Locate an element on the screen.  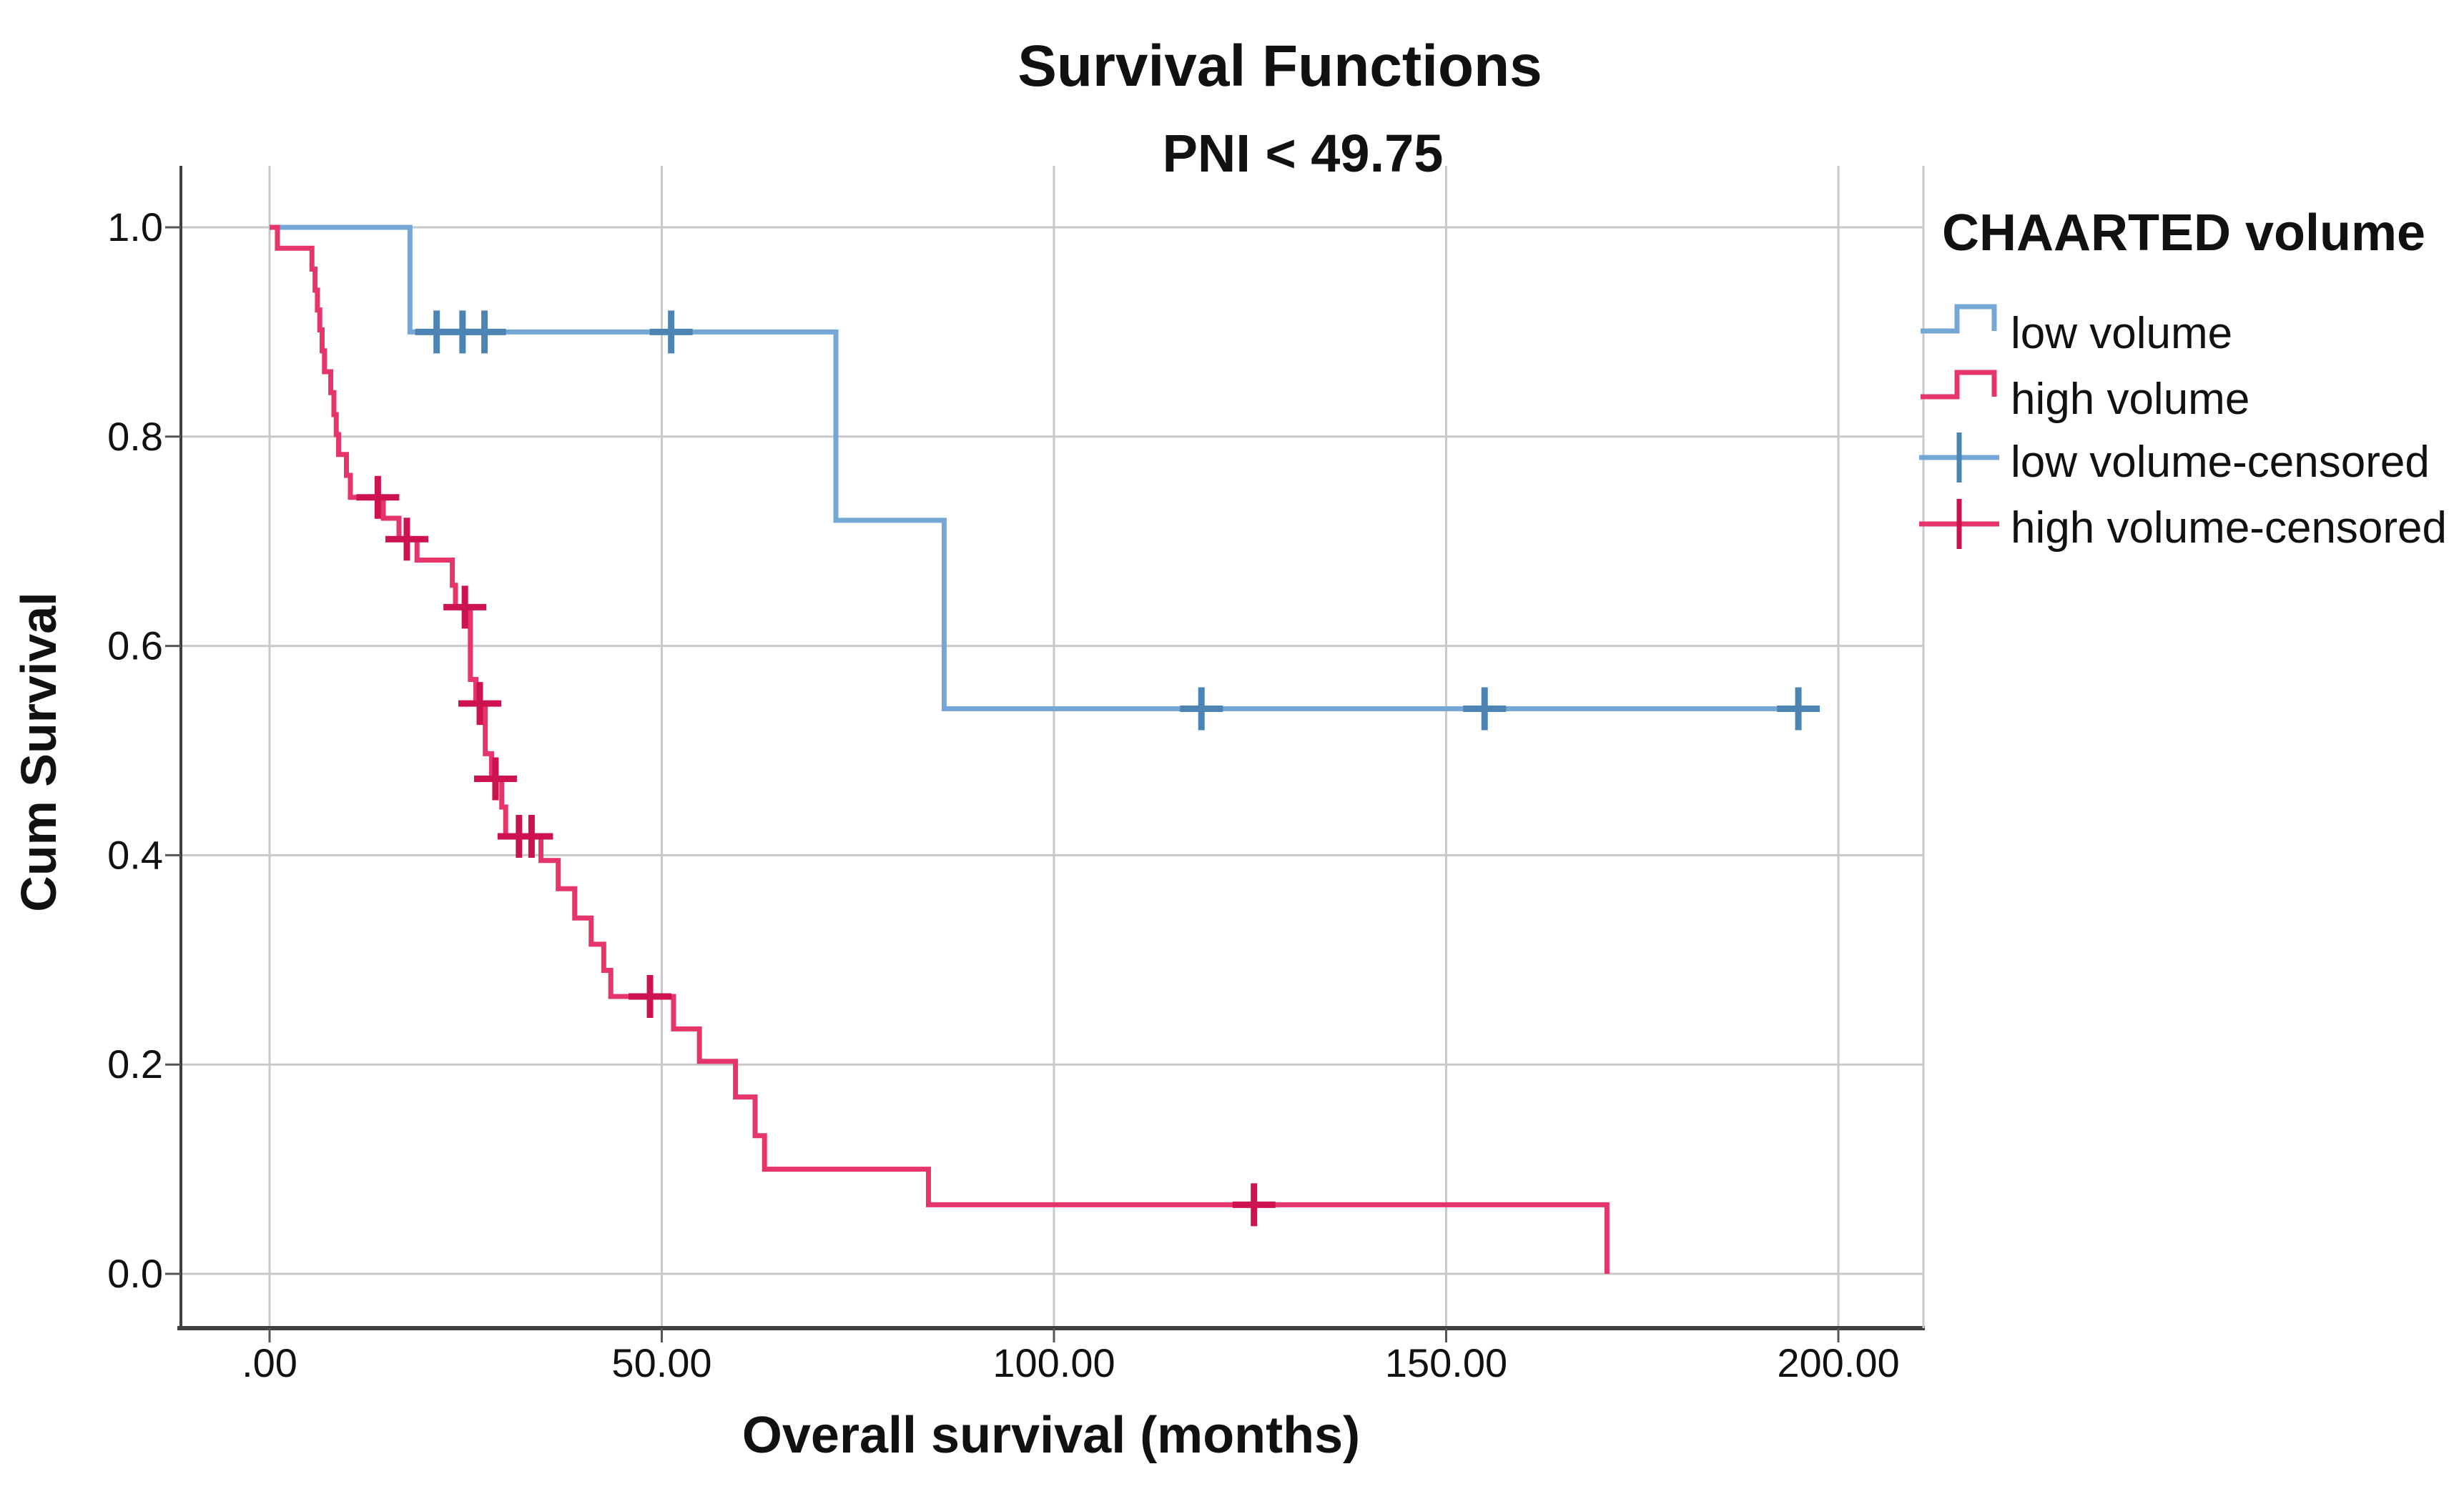
y-tick-label: 0.0 is located at coordinates (135, 1273).